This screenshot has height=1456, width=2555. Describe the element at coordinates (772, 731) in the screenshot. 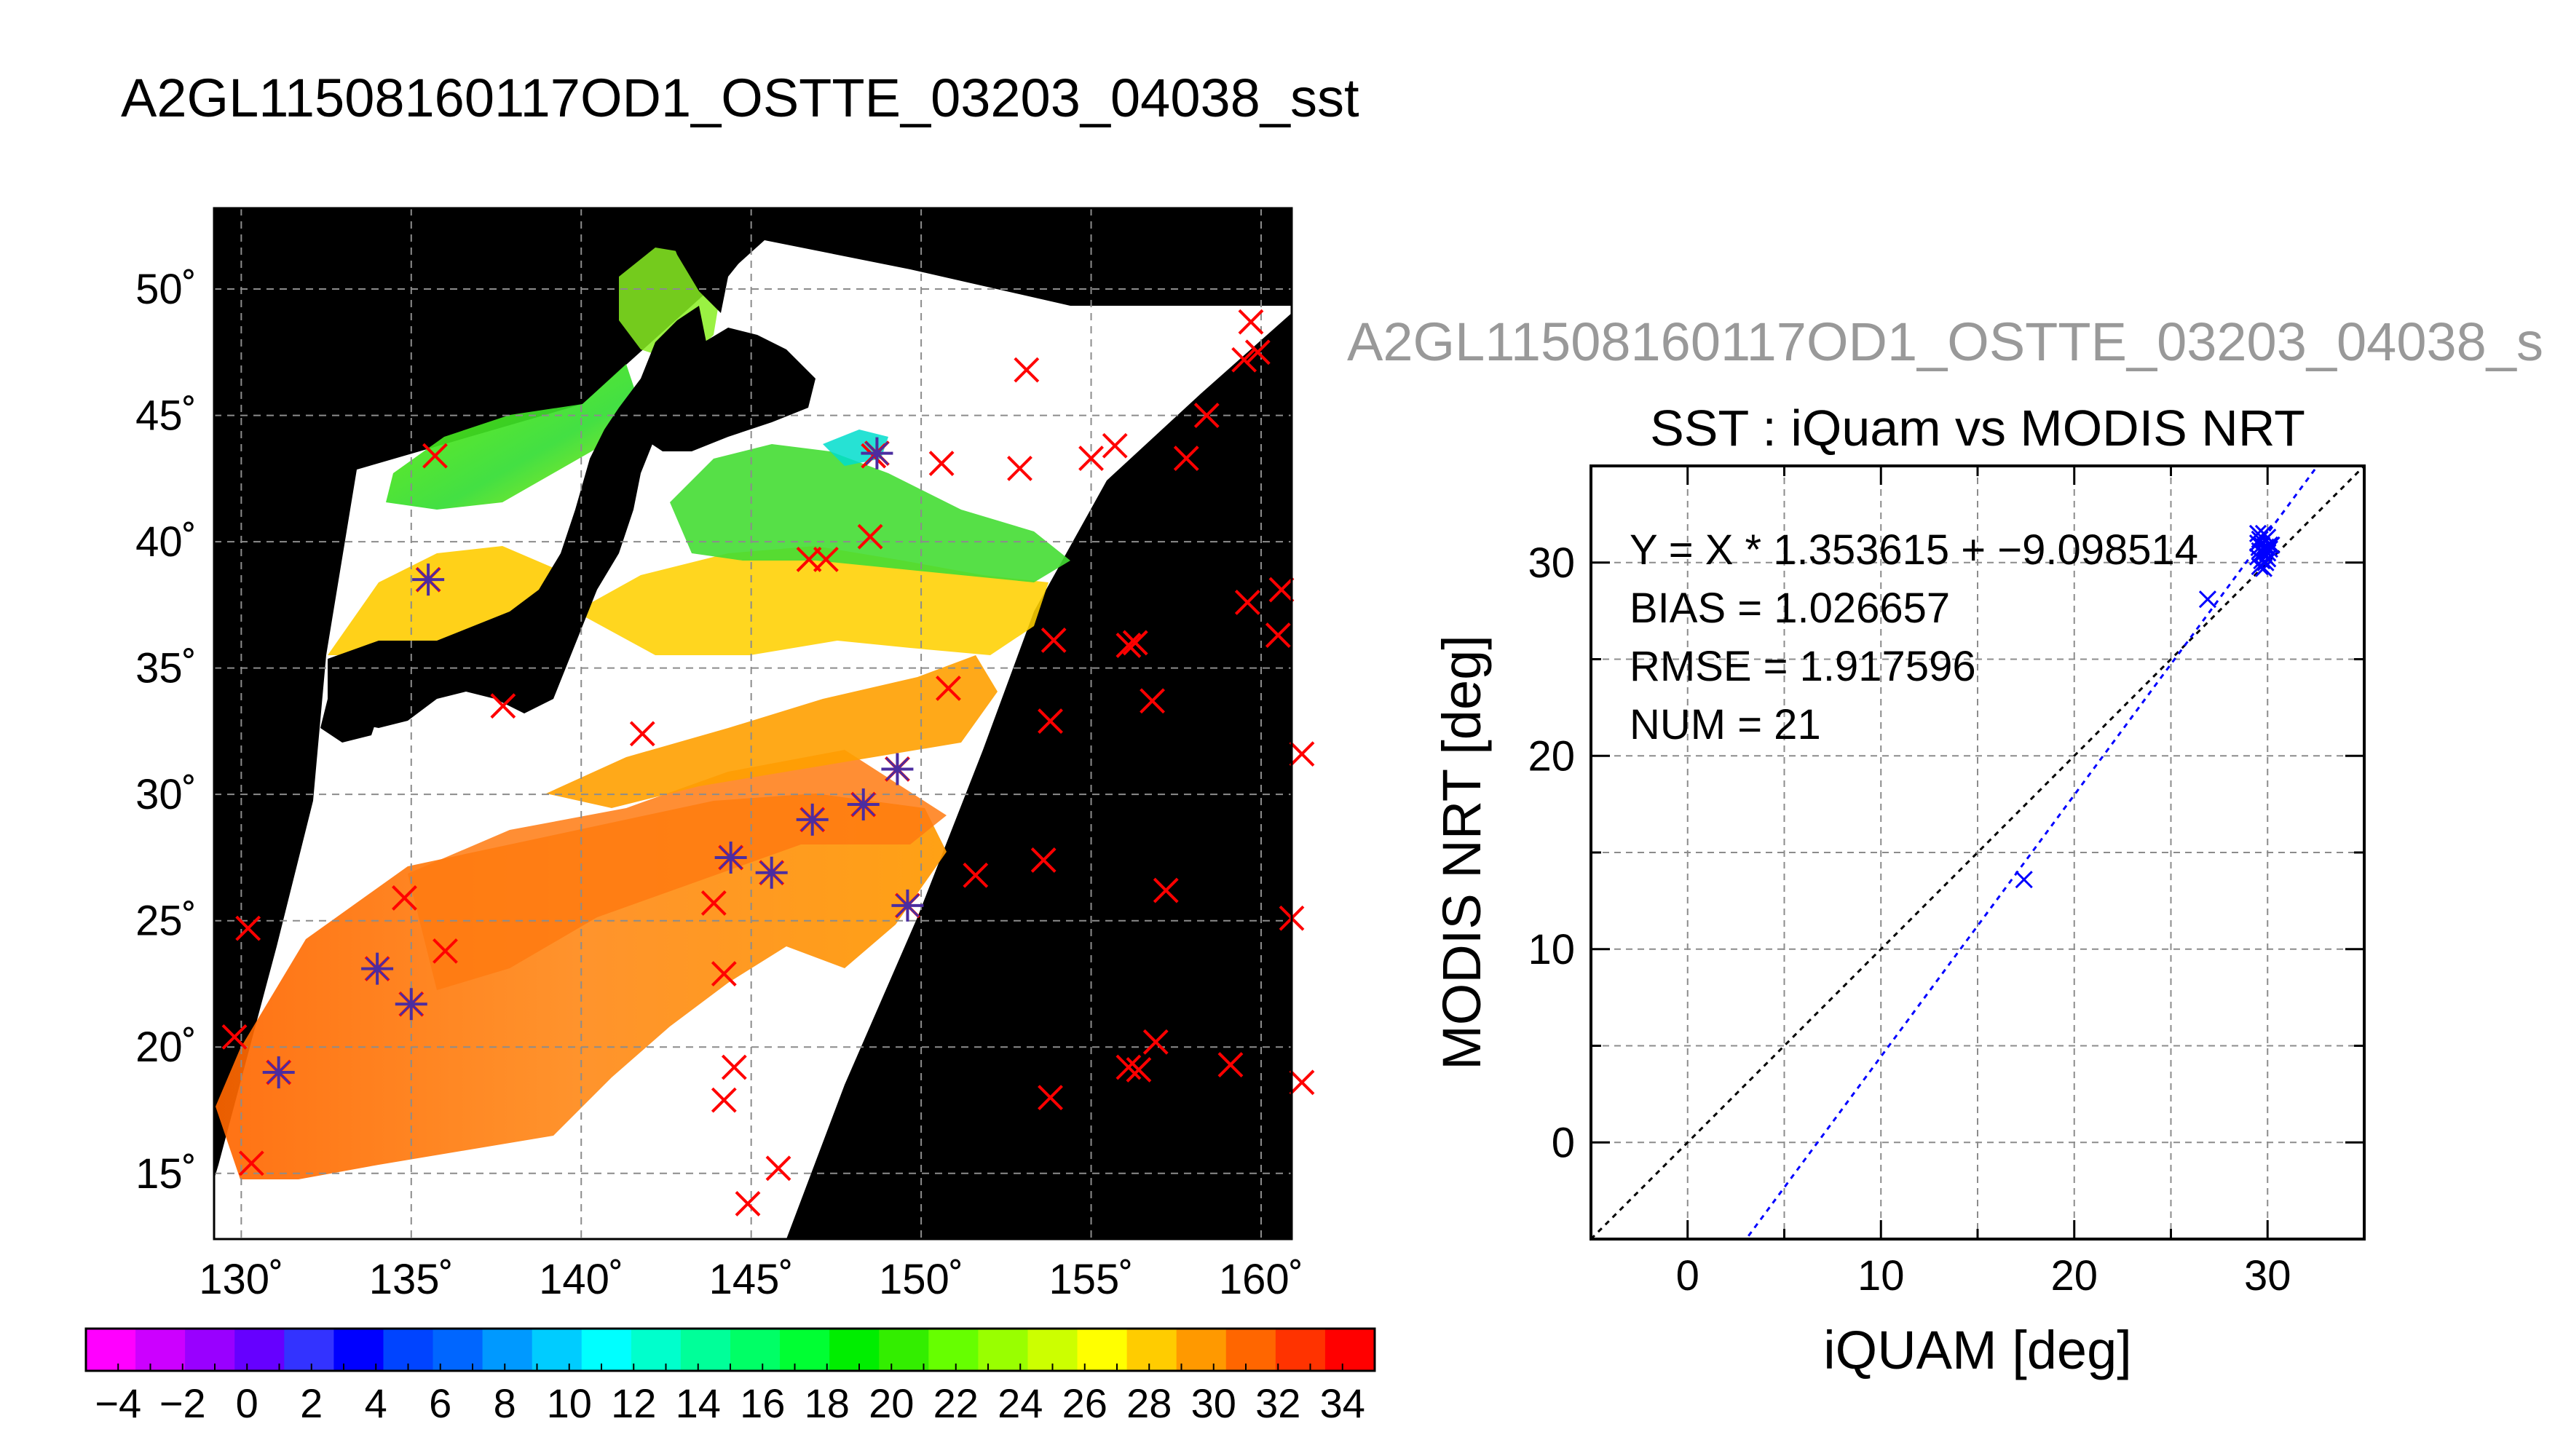

I see `sst-mid-band` at that location.